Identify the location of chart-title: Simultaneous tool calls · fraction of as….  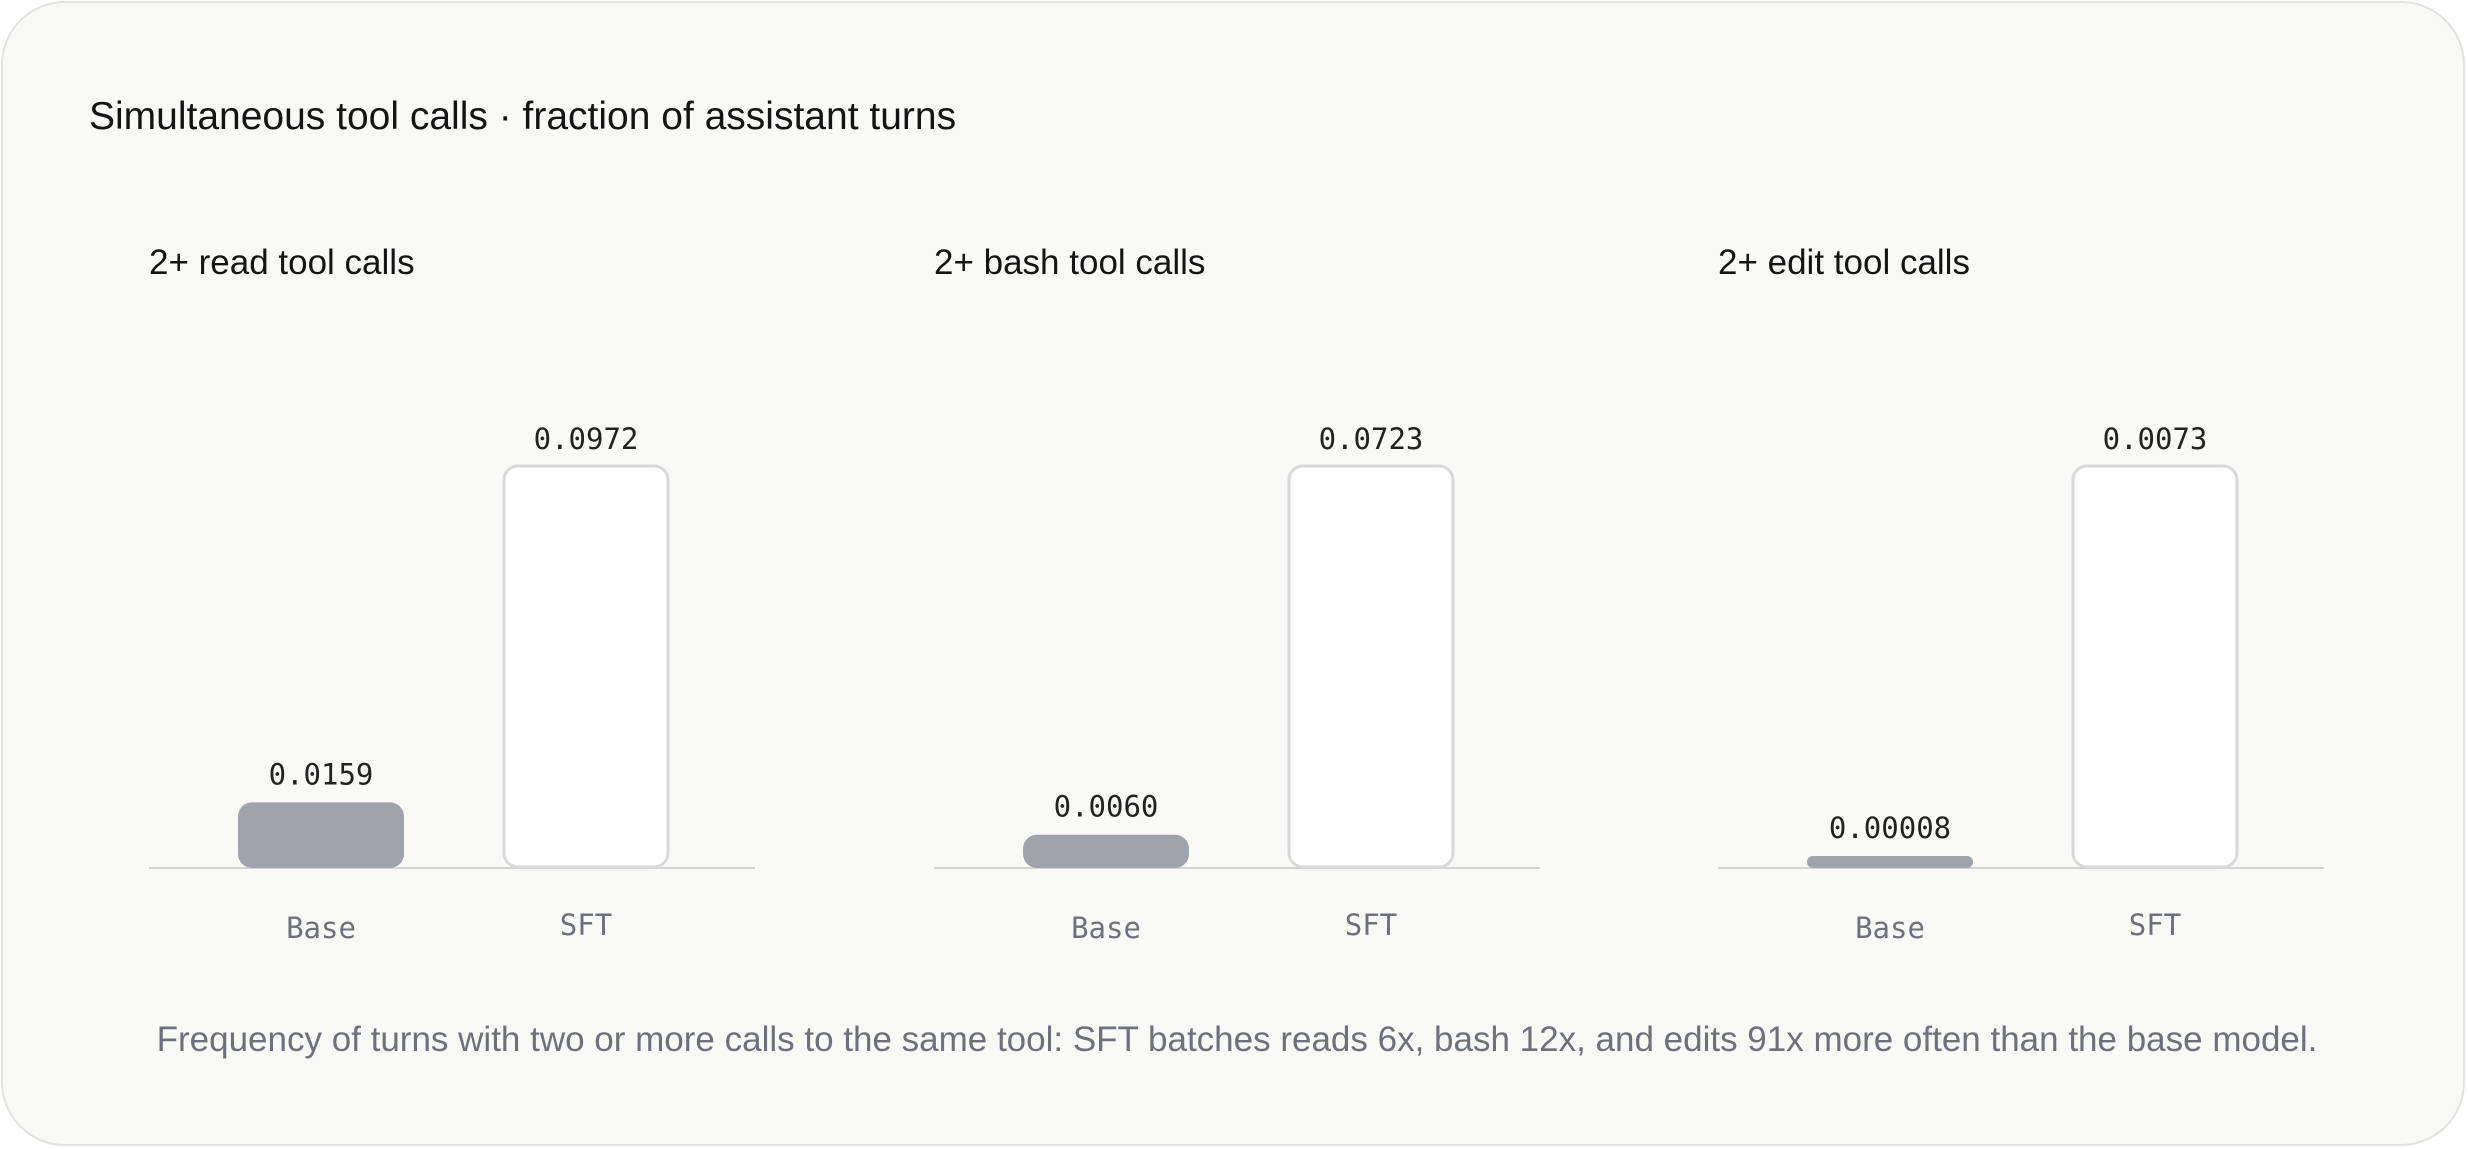
(523, 116).